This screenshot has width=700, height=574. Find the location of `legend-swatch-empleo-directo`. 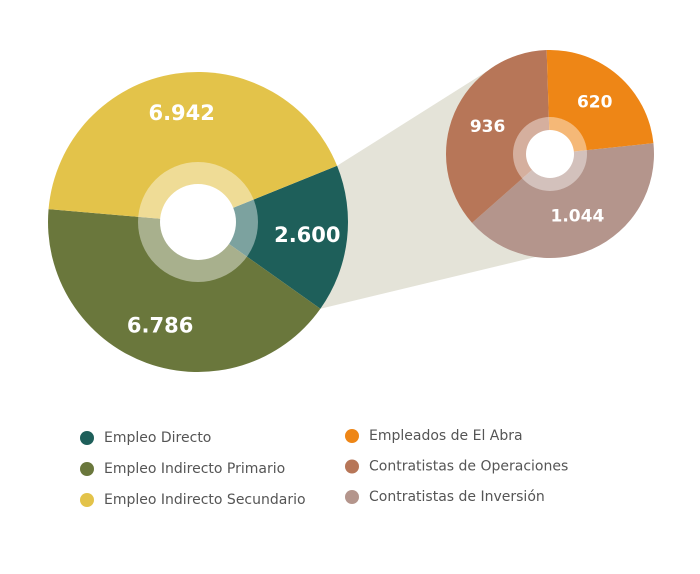

legend-swatch-empleo-directo is located at coordinates (87, 438).